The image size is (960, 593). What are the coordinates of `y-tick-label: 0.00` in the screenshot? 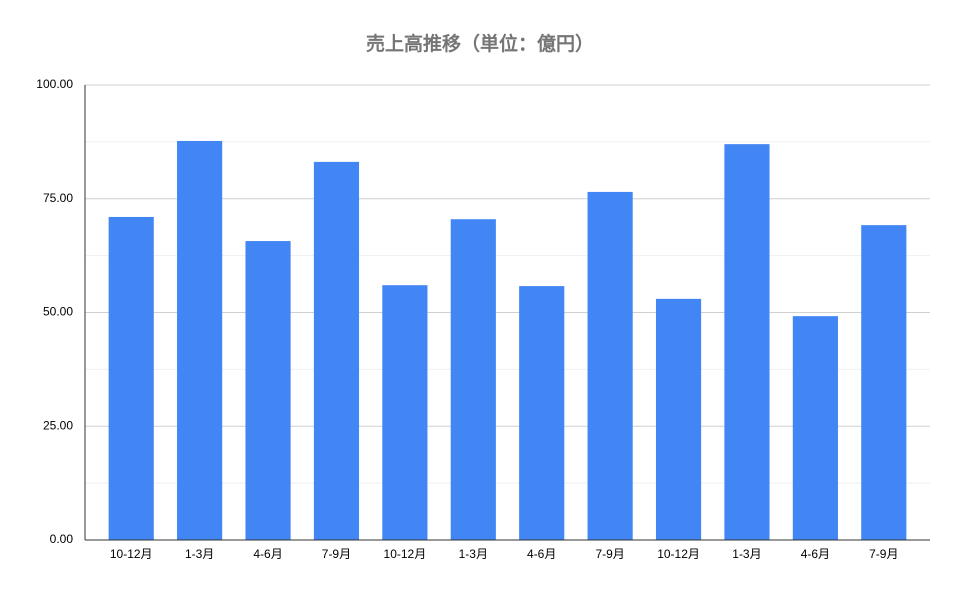 It's located at (62, 539).